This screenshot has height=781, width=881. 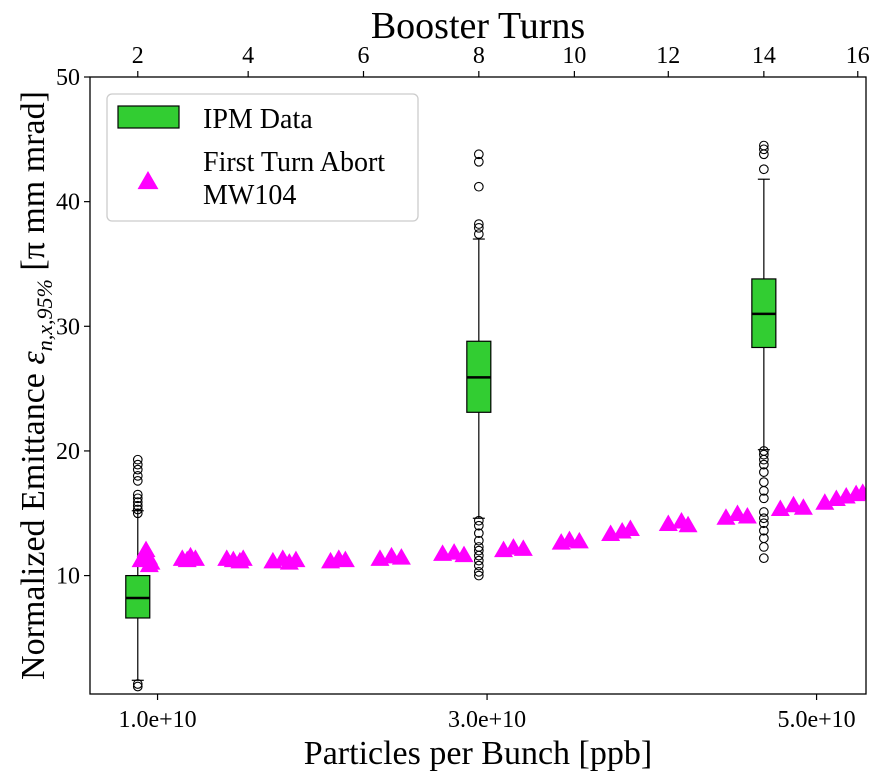 I want to click on top-tick-label: 14, so click(x=764, y=56).